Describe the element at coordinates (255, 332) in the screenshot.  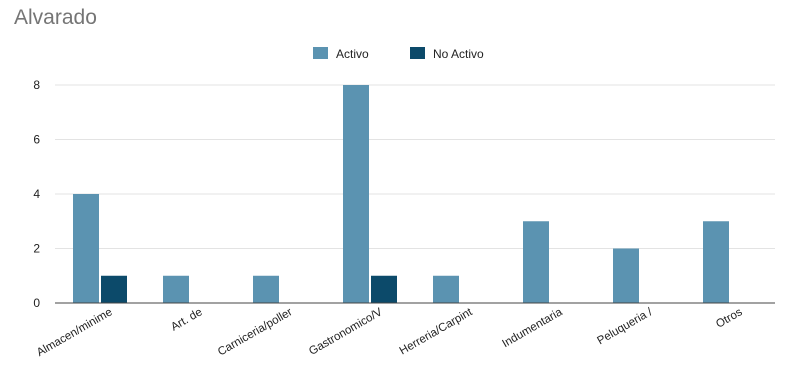
I see `x-category-label: Carniceria/poller` at that location.